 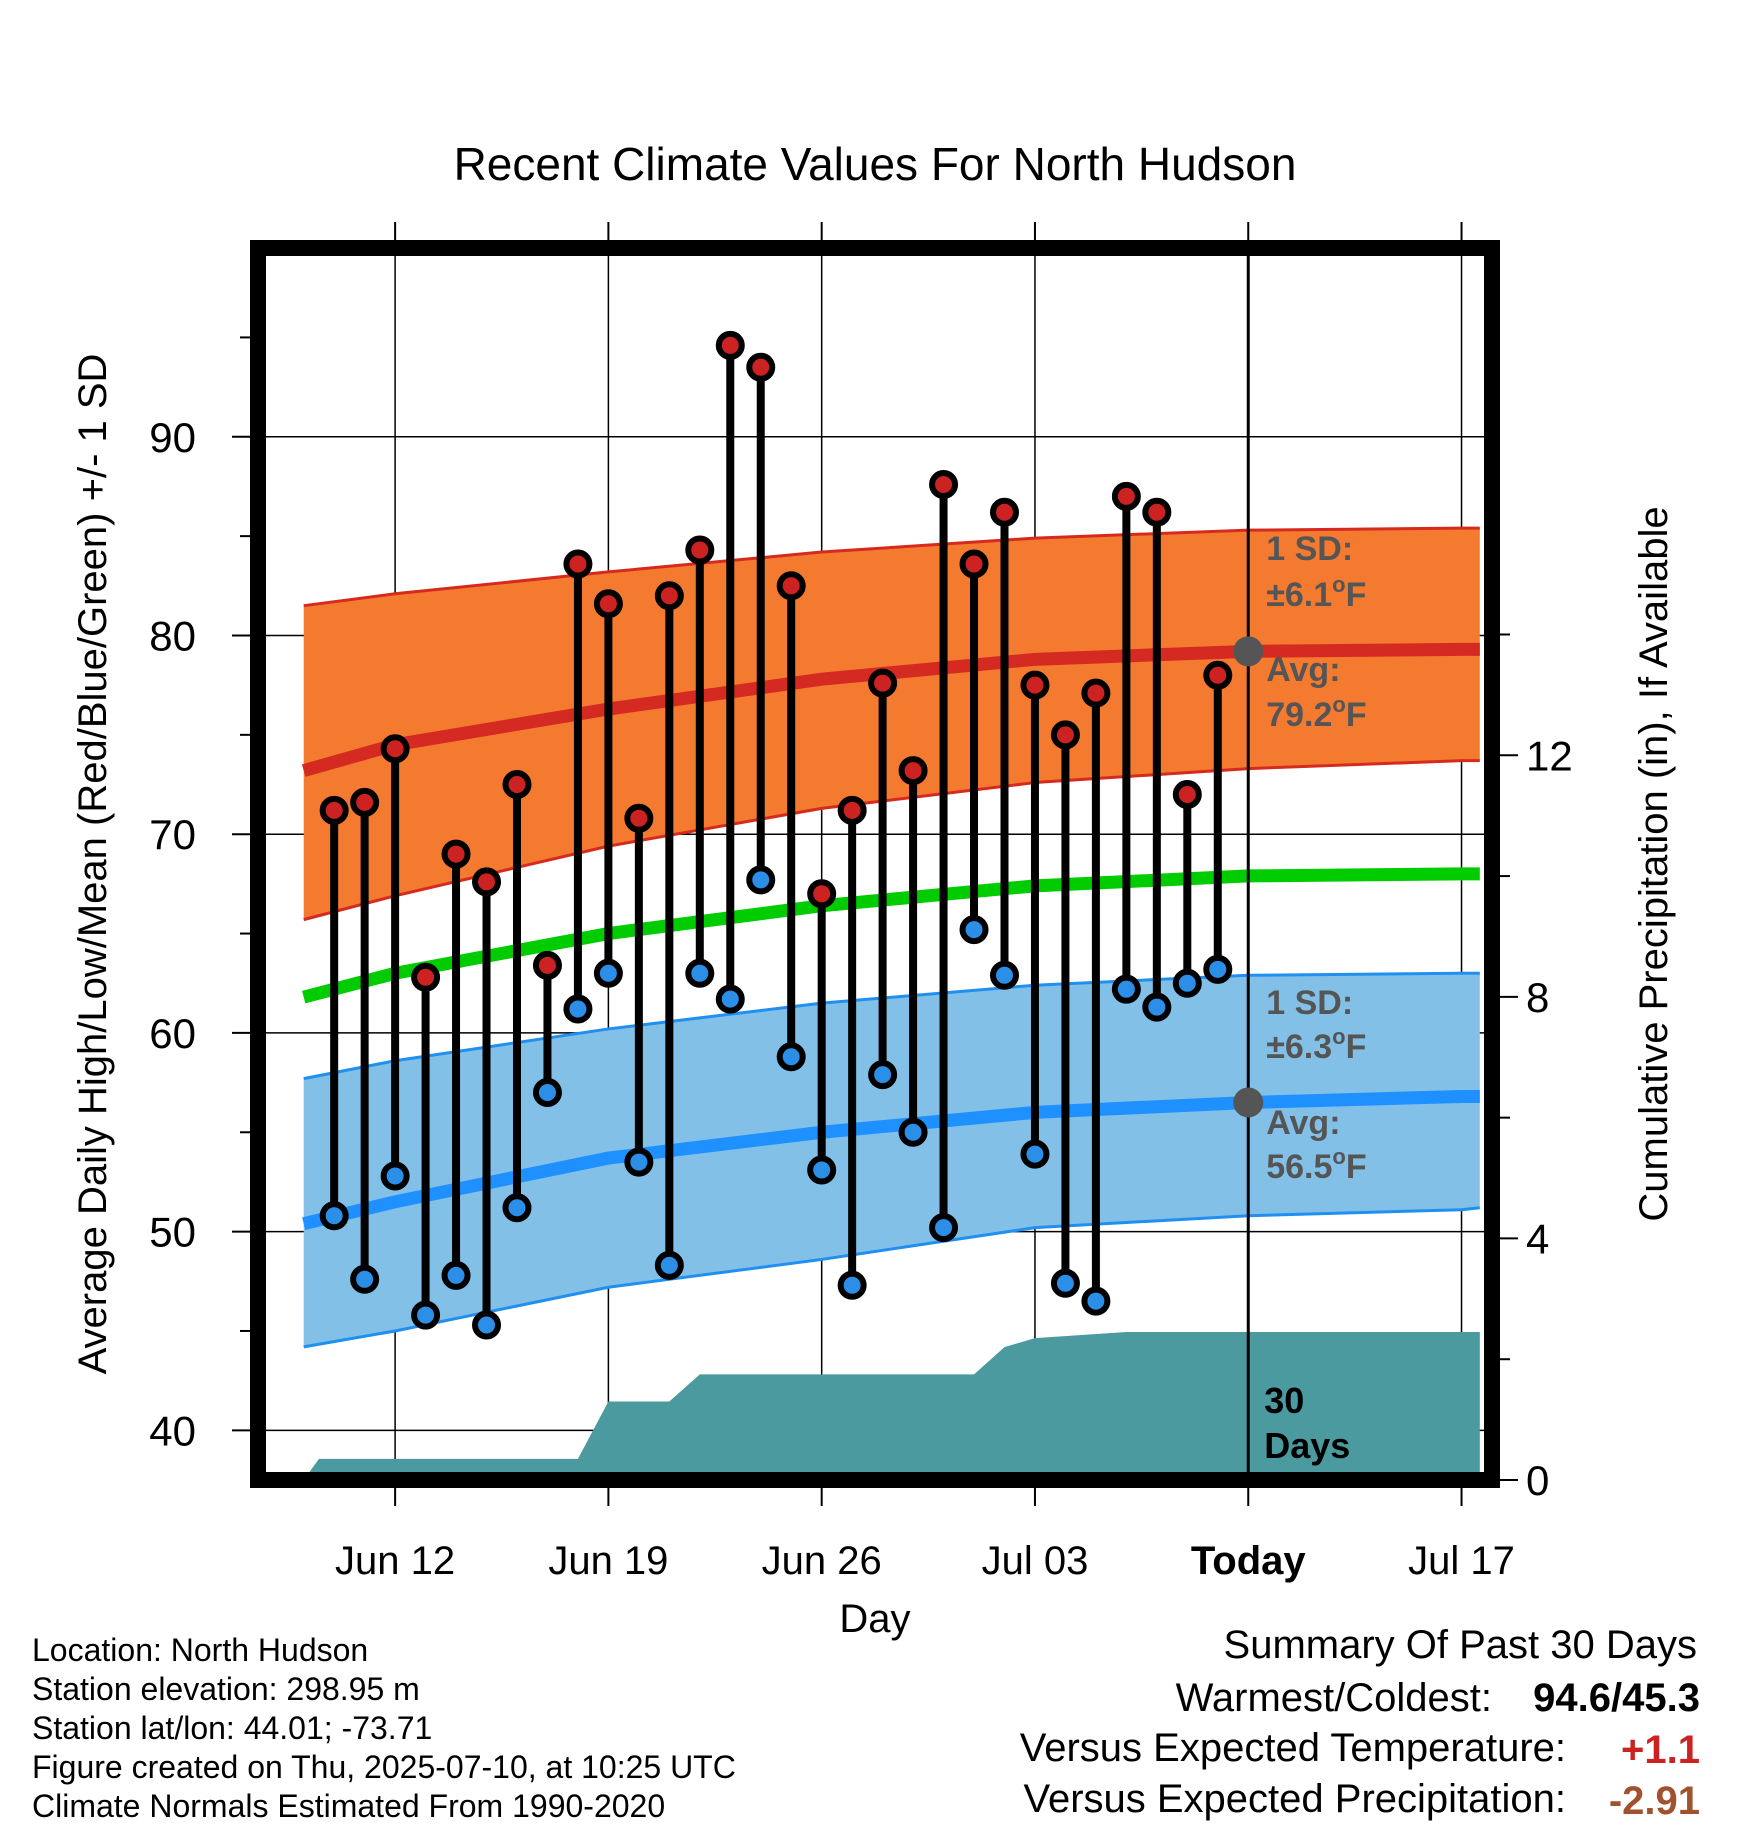 What do you see at coordinates (1654, 1801) in the screenshot?
I see `precip-anomaly-value: -2.91` at bounding box center [1654, 1801].